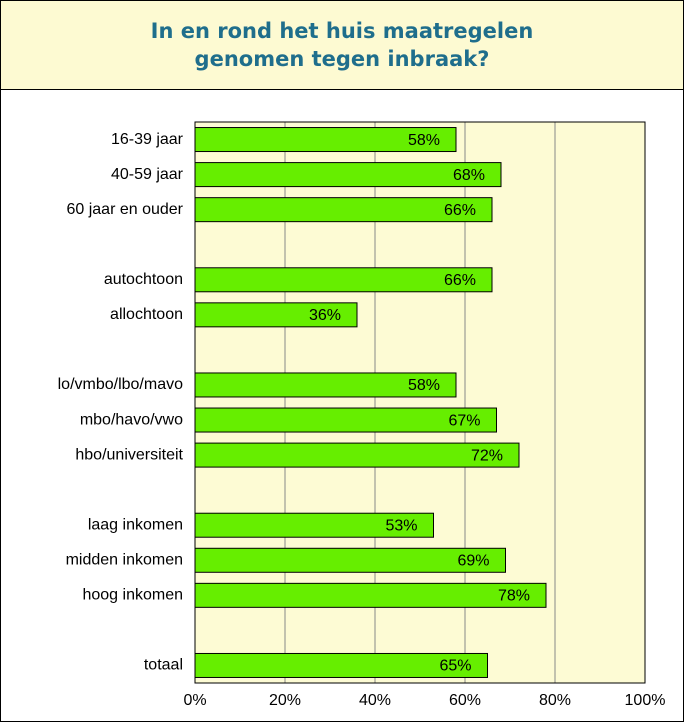 The image size is (684, 722). Describe the element at coordinates (135, 524) in the screenshot. I see `y-tick-label: laag inkomen` at that location.